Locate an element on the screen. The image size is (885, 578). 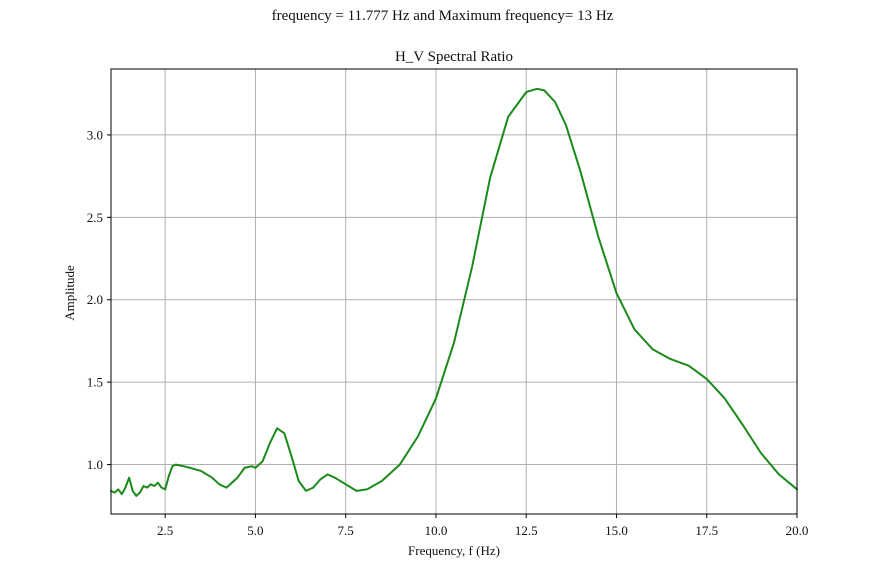
y-axis-ticks: 1.0 1.5 2.0 2.5 3.0 is located at coordinates (99, 299).